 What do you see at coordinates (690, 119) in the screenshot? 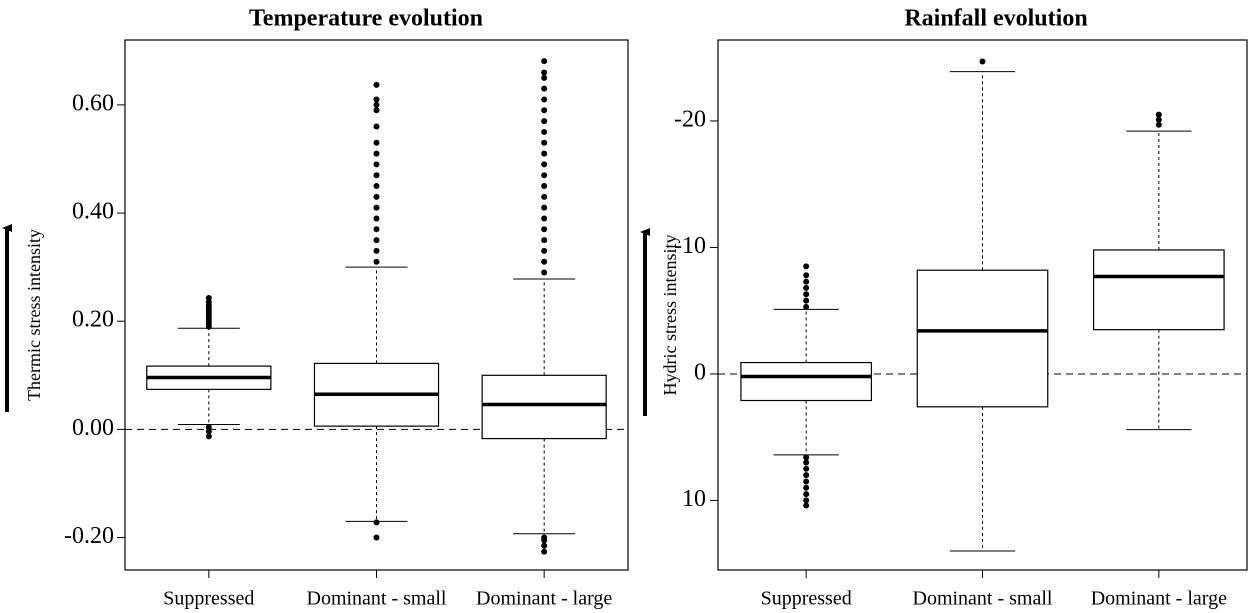
I see `y-tick-label: -20` at bounding box center [690, 119].